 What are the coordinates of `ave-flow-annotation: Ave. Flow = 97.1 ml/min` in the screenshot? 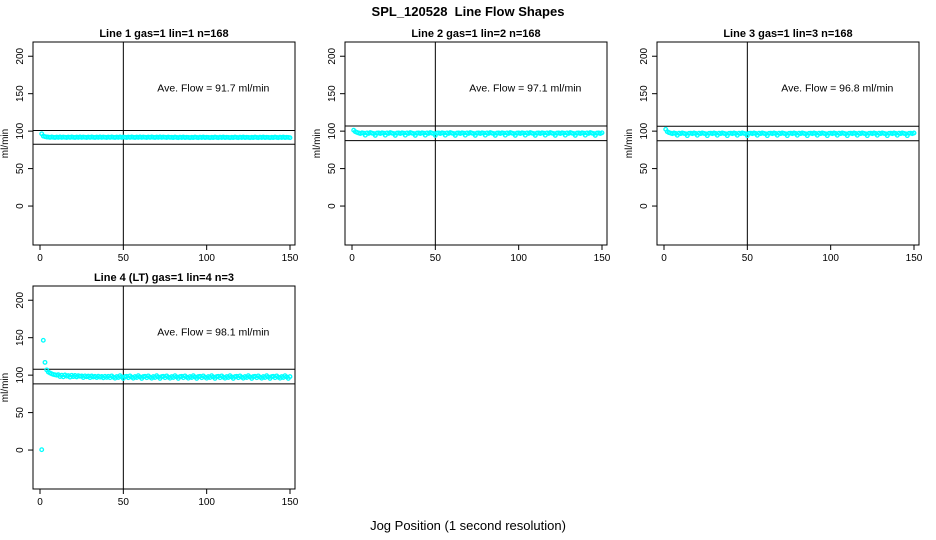 It's located at (525, 88).